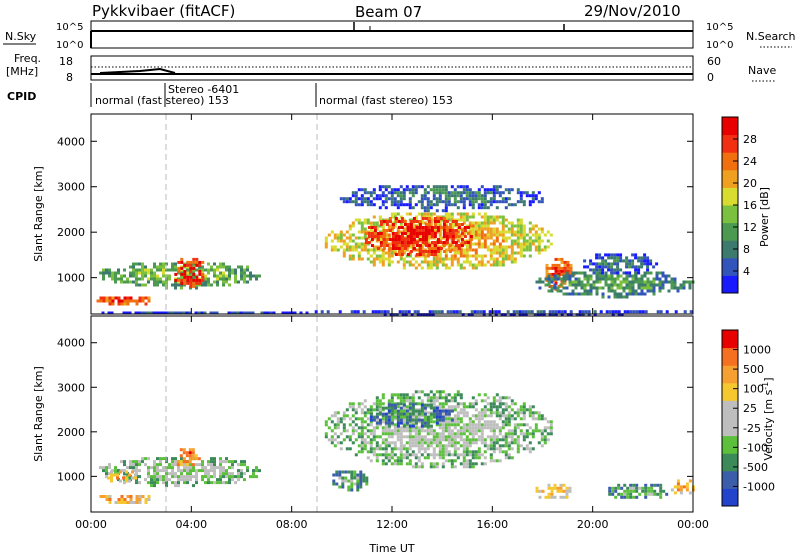  I want to click on x-tick-label: 00:00, so click(91, 524).